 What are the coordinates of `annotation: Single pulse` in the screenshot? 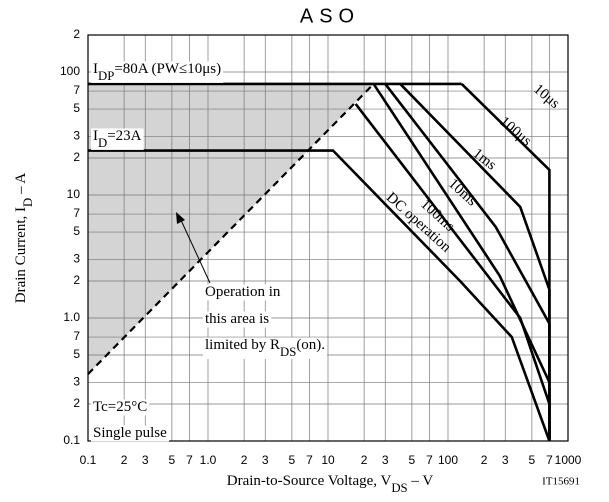 It's located at (130, 433).